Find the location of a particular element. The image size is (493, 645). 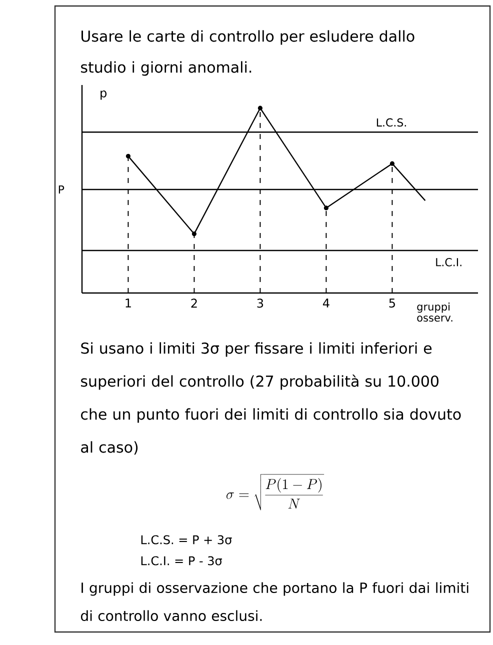

chart-title: Usare le carte di controllo per esludere dallo studio i giorni anomali. is located at coordinates (247, 53).